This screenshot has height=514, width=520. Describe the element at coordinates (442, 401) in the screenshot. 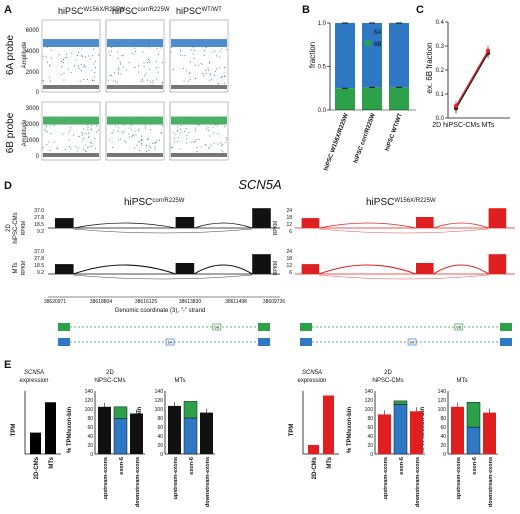

I see `ytick-e-rm-1: 120` at that location.